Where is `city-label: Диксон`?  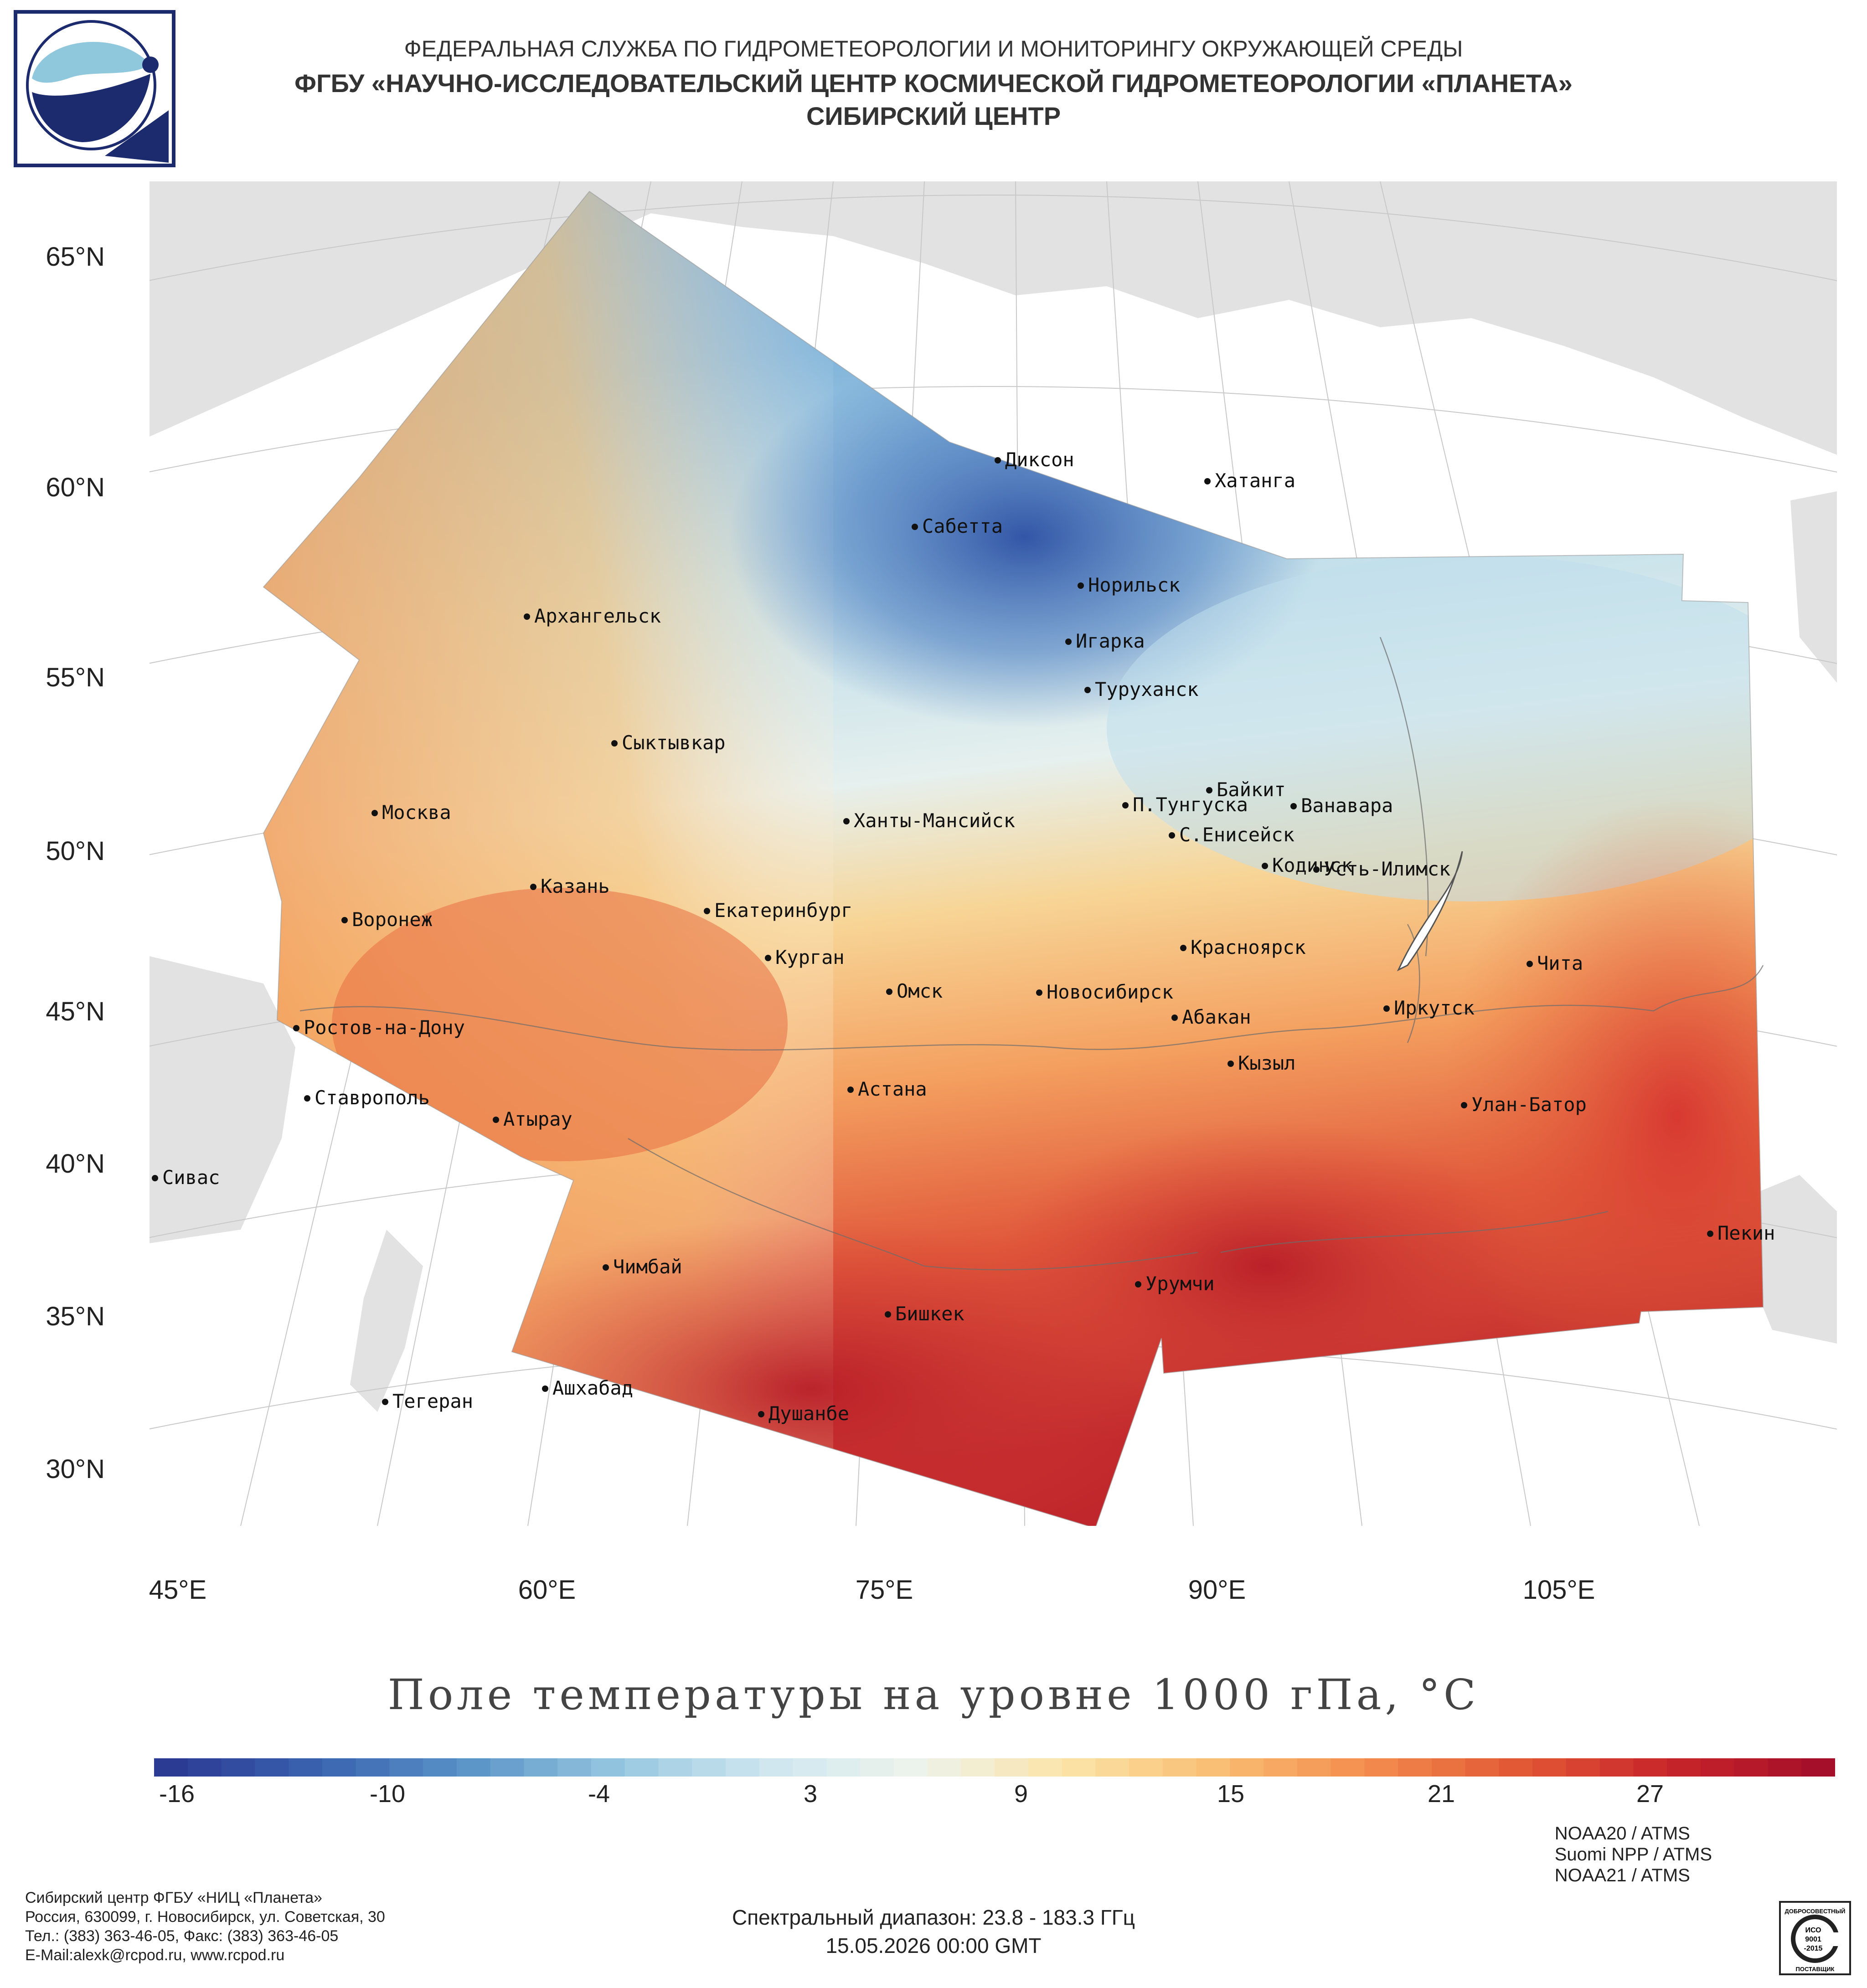 city-label: Диксон is located at coordinates (1039, 460).